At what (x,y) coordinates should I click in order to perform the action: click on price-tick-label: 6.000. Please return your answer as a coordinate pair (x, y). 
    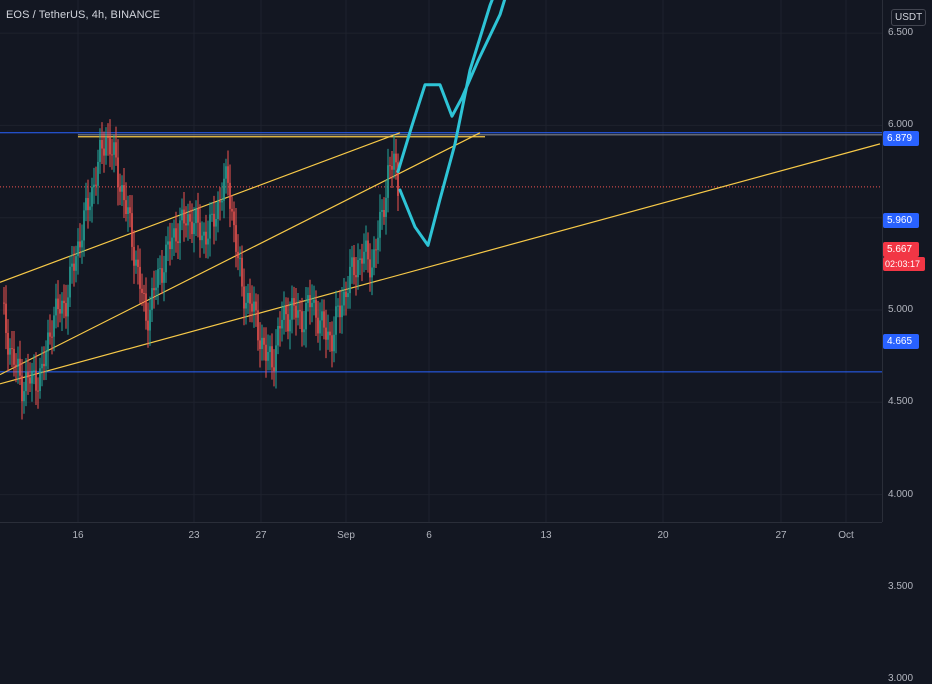
    Looking at the image, I should click on (901, 125).